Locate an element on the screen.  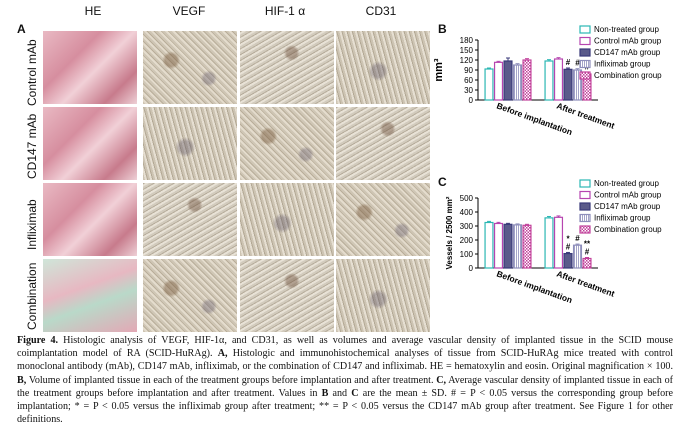
caption-a-label: A, is located at coordinates (222, 354).